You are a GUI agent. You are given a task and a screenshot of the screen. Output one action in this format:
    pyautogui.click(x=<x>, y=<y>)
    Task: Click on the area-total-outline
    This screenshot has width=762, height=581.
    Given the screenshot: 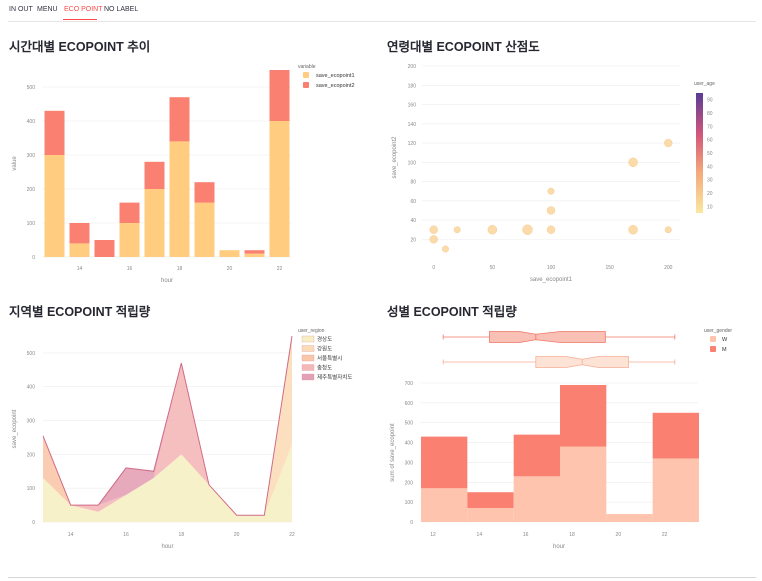 What is the action you would take?
    pyautogui.click(x=167, y=425)
    